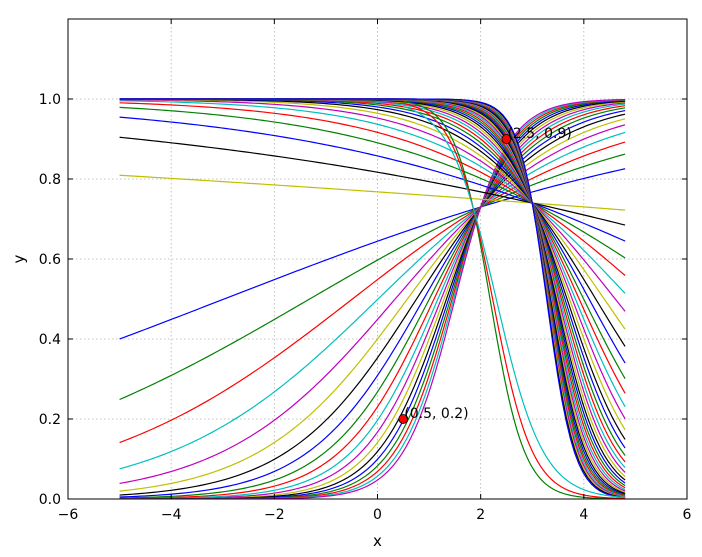  Describe the element at coordinates (377, 541) in the screenshot. I see `x-axis-label: x` at that location.